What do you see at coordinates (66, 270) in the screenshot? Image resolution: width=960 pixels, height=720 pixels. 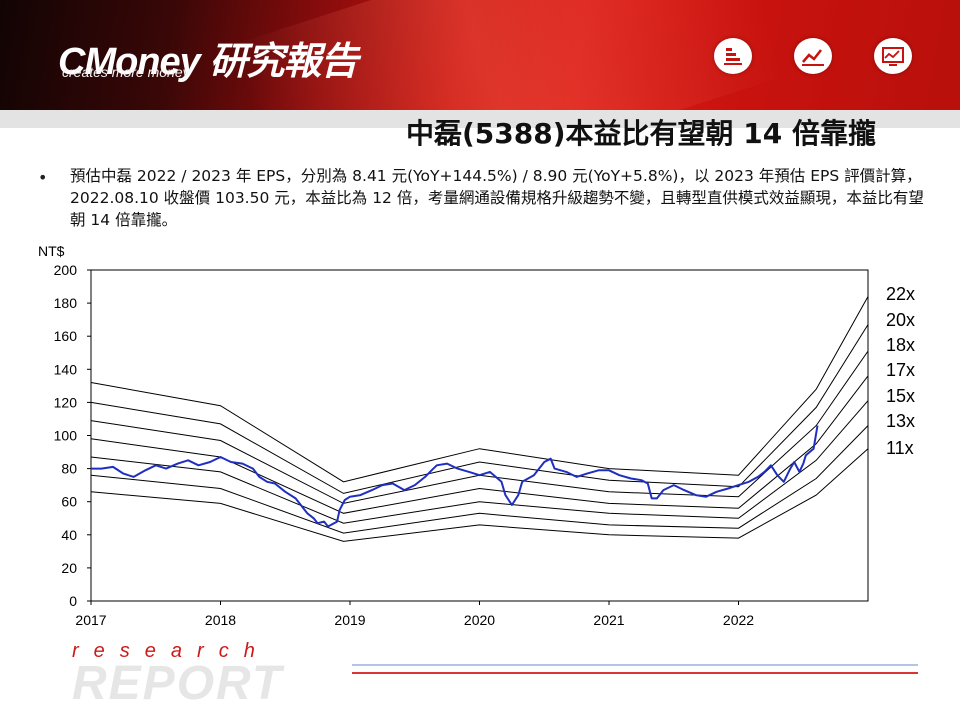 I see `y-tick-label: 200` at bounding box center [66, 270].